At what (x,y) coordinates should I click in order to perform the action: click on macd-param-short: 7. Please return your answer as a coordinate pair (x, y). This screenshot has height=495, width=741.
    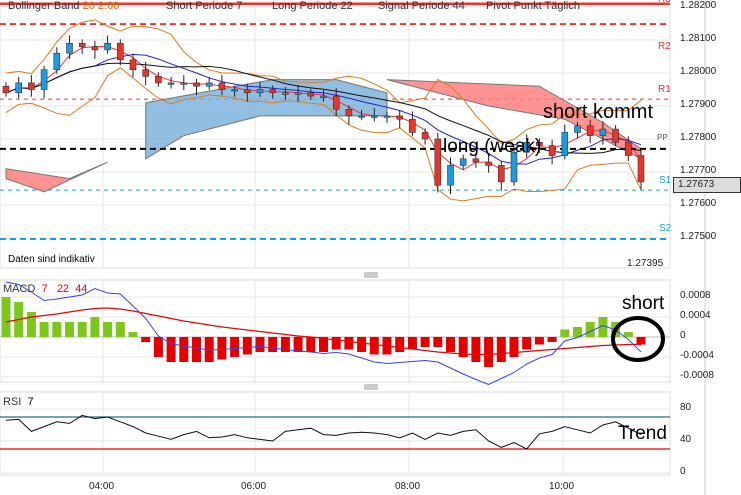
    Looking at the image, I should click on (44, 289).